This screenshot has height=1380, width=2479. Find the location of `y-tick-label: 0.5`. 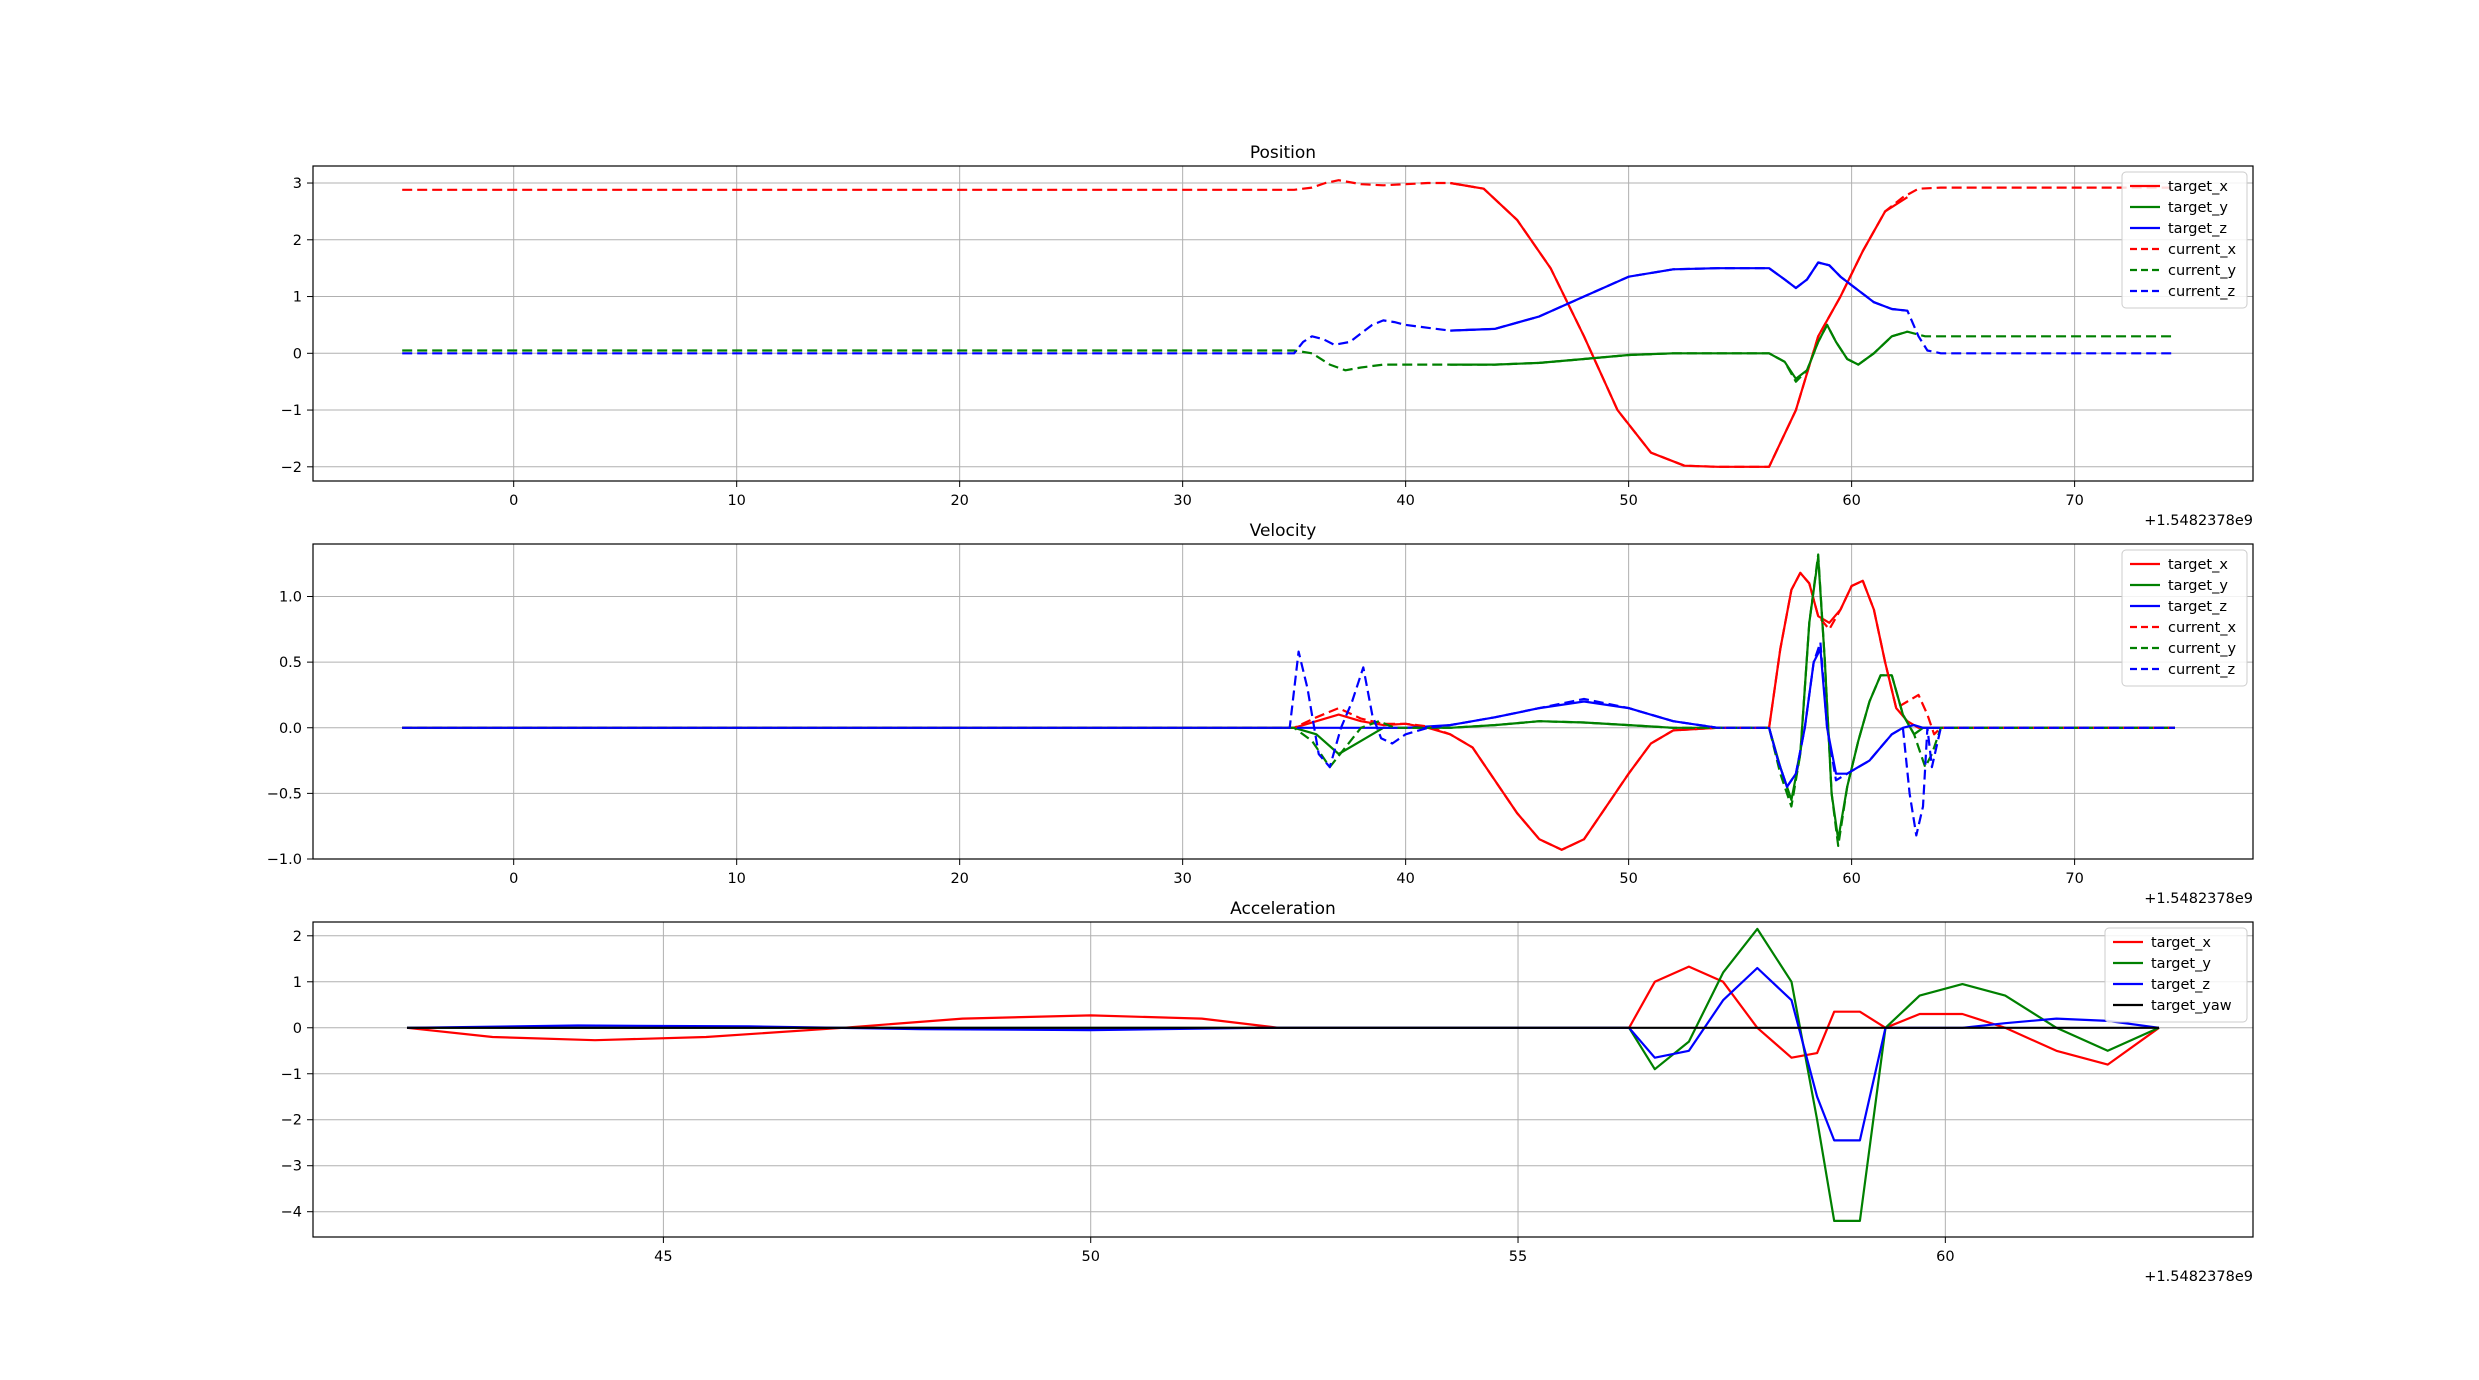

y-tick-label: 0.5 is located at coordinates (290, 663).